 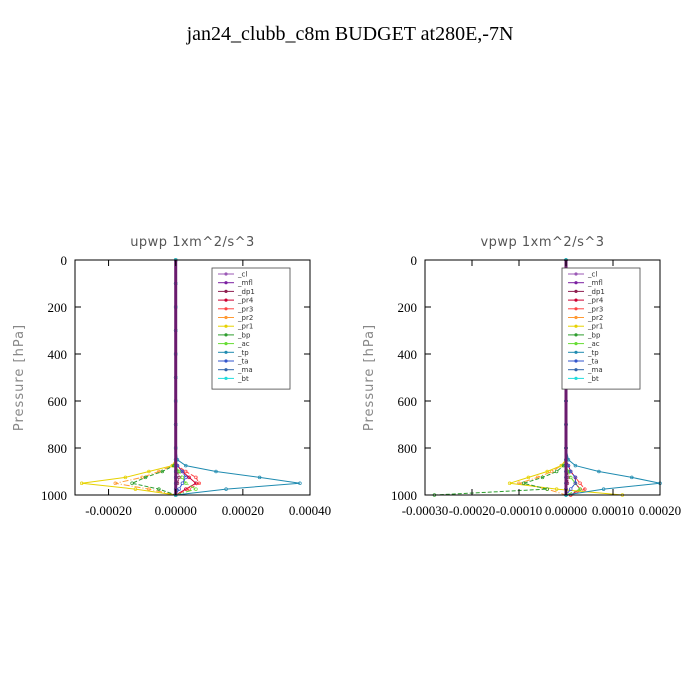 I want to click on legend-label: _bp, so click(x=594, y=335).